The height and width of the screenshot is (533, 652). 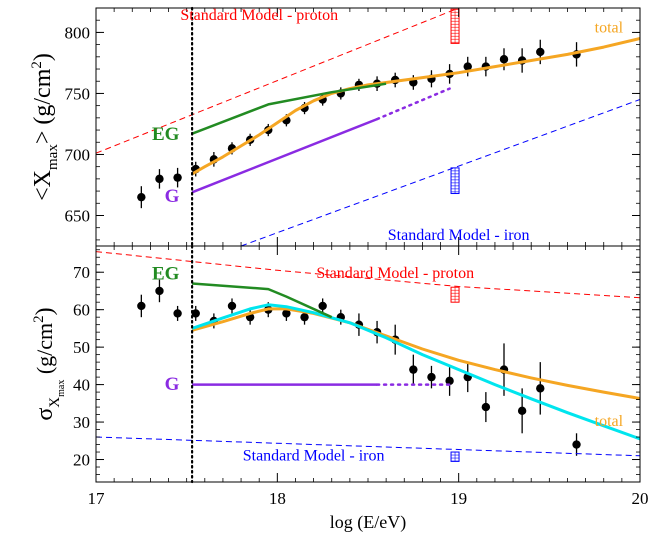 What do you see at coordinates (81, 310) in the screenshot?
I see `y-tick-label: 60` at bounding box center [81, 310].